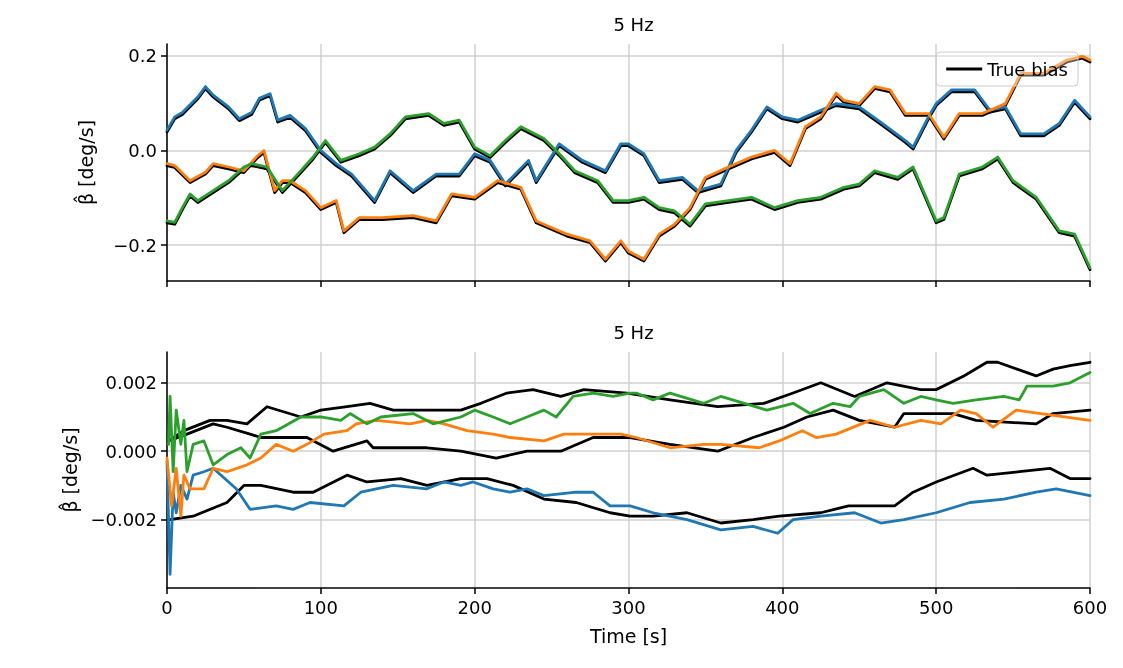 This screenshot has width=1123, height=668. I want to click on x-axis-title: Time [s], so click(628, 635).